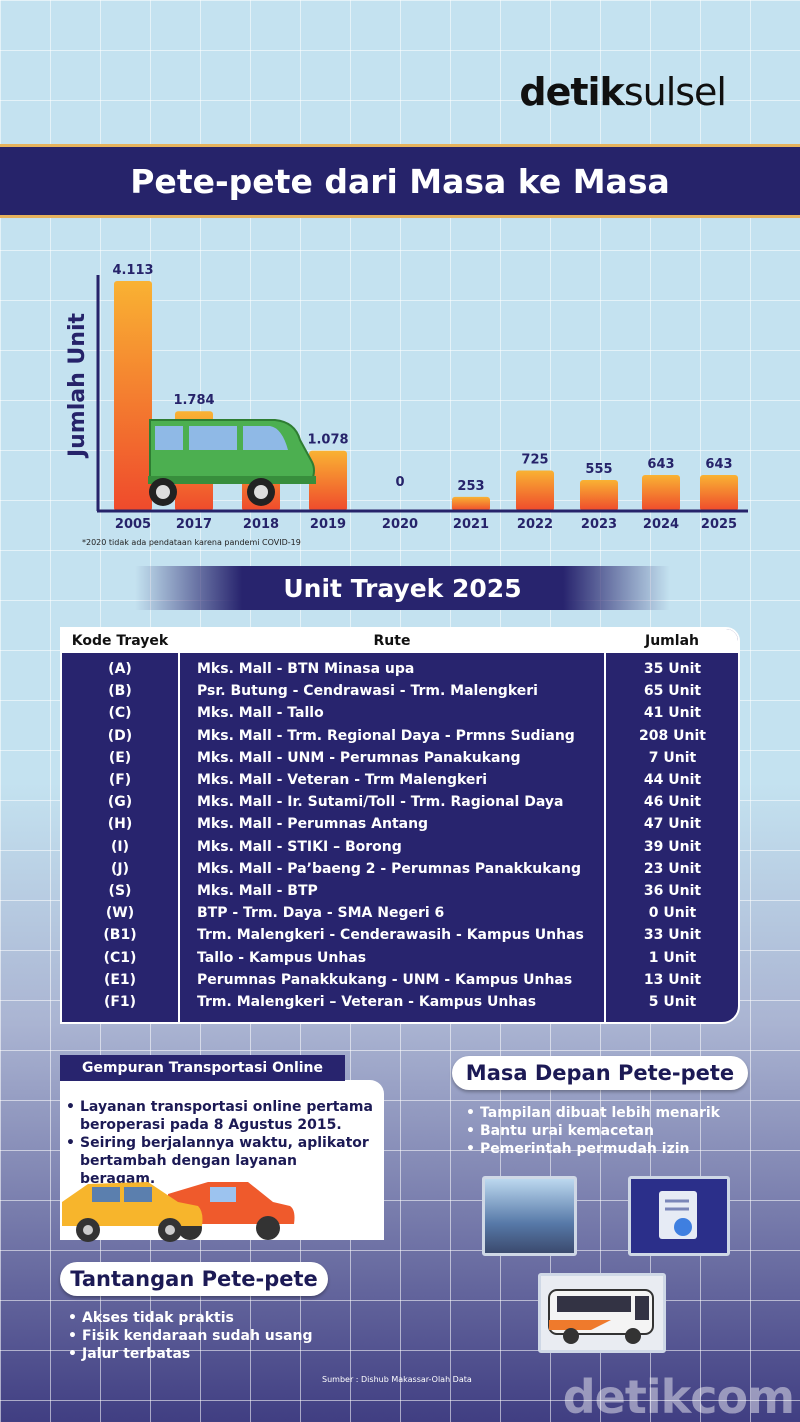 The image size is (800, 1422). I want to click on table-row: (I) Mks. Mall - STIKI – Borong 39 Unit, so click(400, 847).